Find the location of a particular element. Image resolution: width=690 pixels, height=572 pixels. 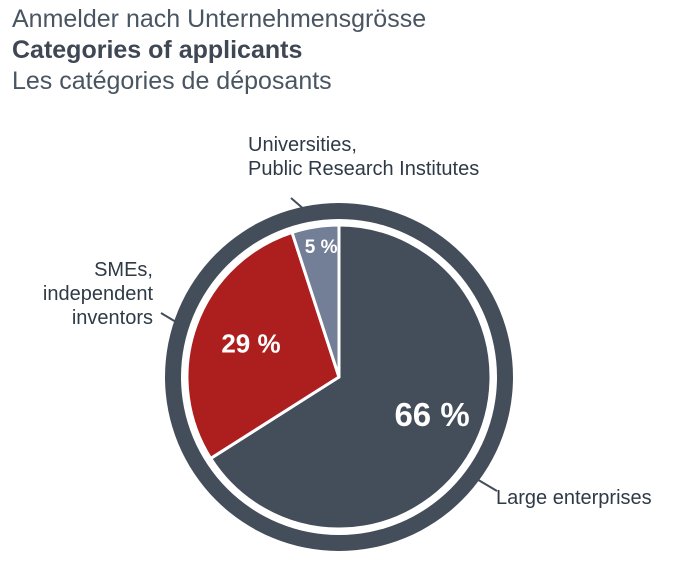

callout-label-0-line-0: Large enterprises is located at coordinates (574, 498).